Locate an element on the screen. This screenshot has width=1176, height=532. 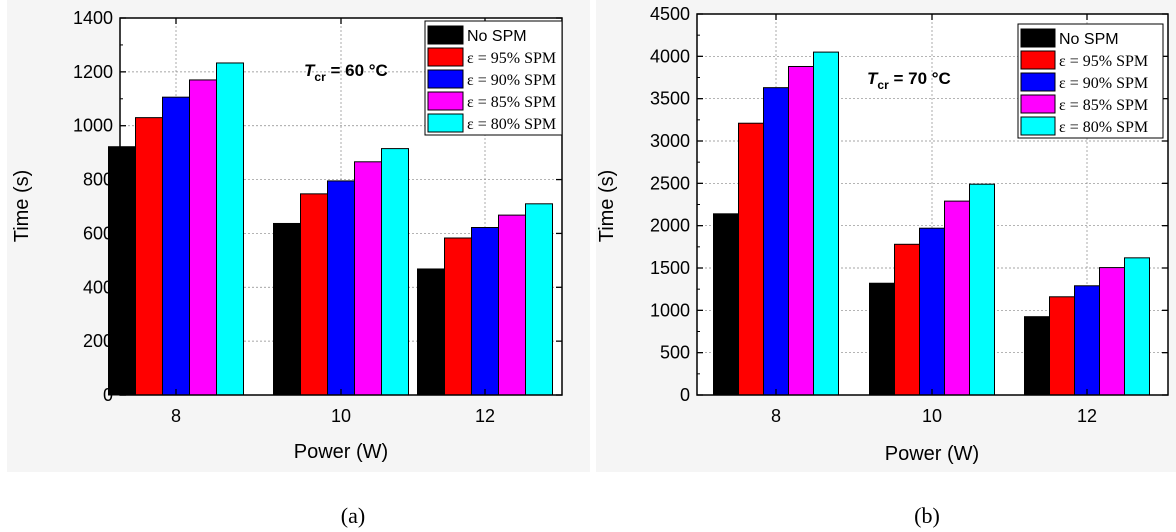
y-tick-label: 3500 is located at coordinates (670, 99).